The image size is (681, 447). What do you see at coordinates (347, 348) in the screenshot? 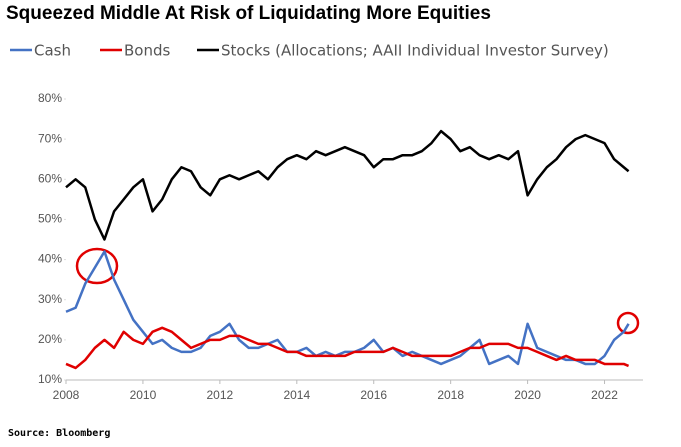
I see `series-line` at bounding box center [347, 348].